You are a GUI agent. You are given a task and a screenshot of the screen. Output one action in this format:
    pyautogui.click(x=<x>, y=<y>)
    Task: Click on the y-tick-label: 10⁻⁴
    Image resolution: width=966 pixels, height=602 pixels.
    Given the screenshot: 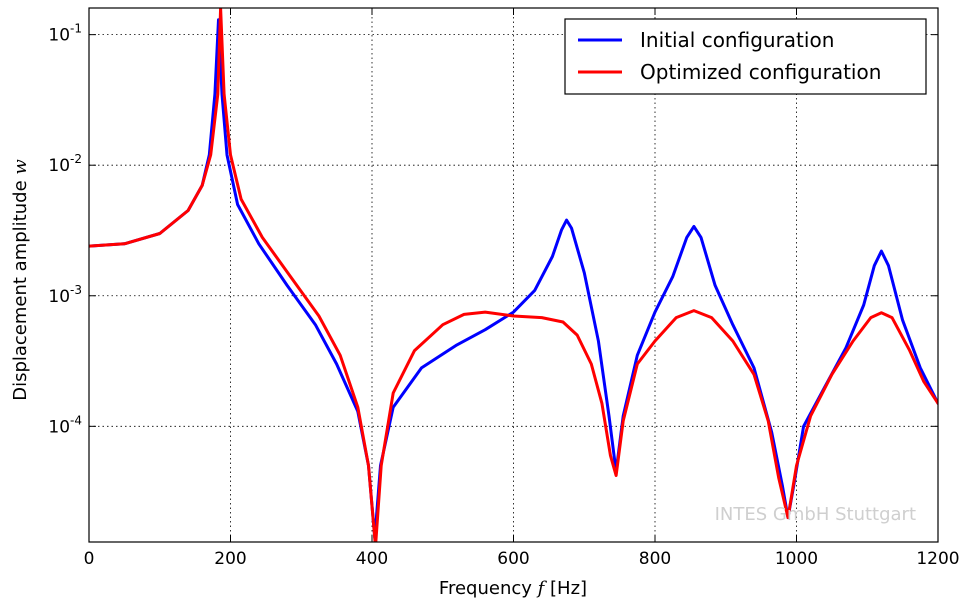 What is the action you would take?
    pyautogui.click(x=65, y=425)
    